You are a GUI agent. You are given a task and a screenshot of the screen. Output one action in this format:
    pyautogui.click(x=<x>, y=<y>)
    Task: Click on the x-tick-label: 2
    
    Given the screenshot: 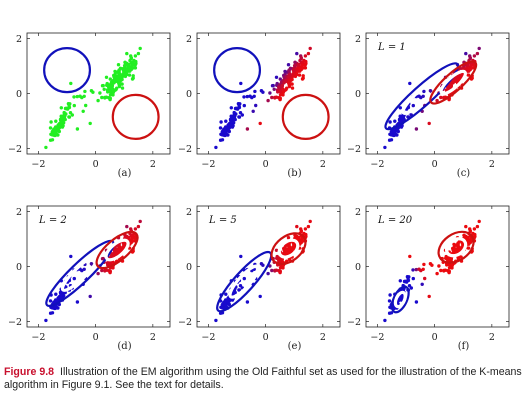 What is the action you would take?
    pyautogui.click(x=323, y=337)
    